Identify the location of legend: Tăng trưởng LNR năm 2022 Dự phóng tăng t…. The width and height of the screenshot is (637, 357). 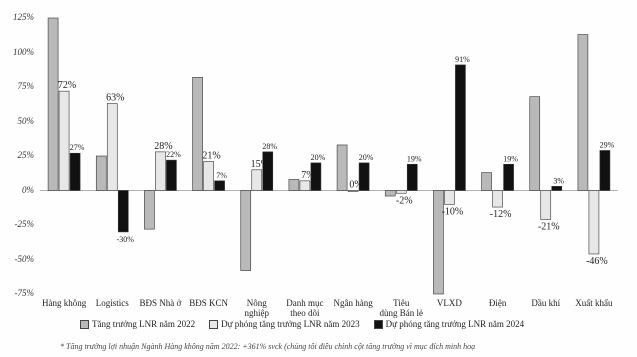
(302, 324).